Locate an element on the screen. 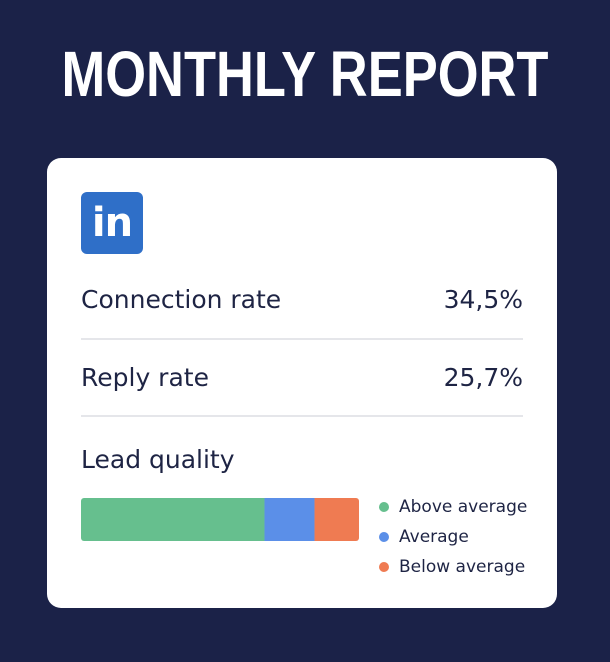 The width and height of the screenshot is (610, 662). lead-quality-bar is located at coordinates (220, 519).